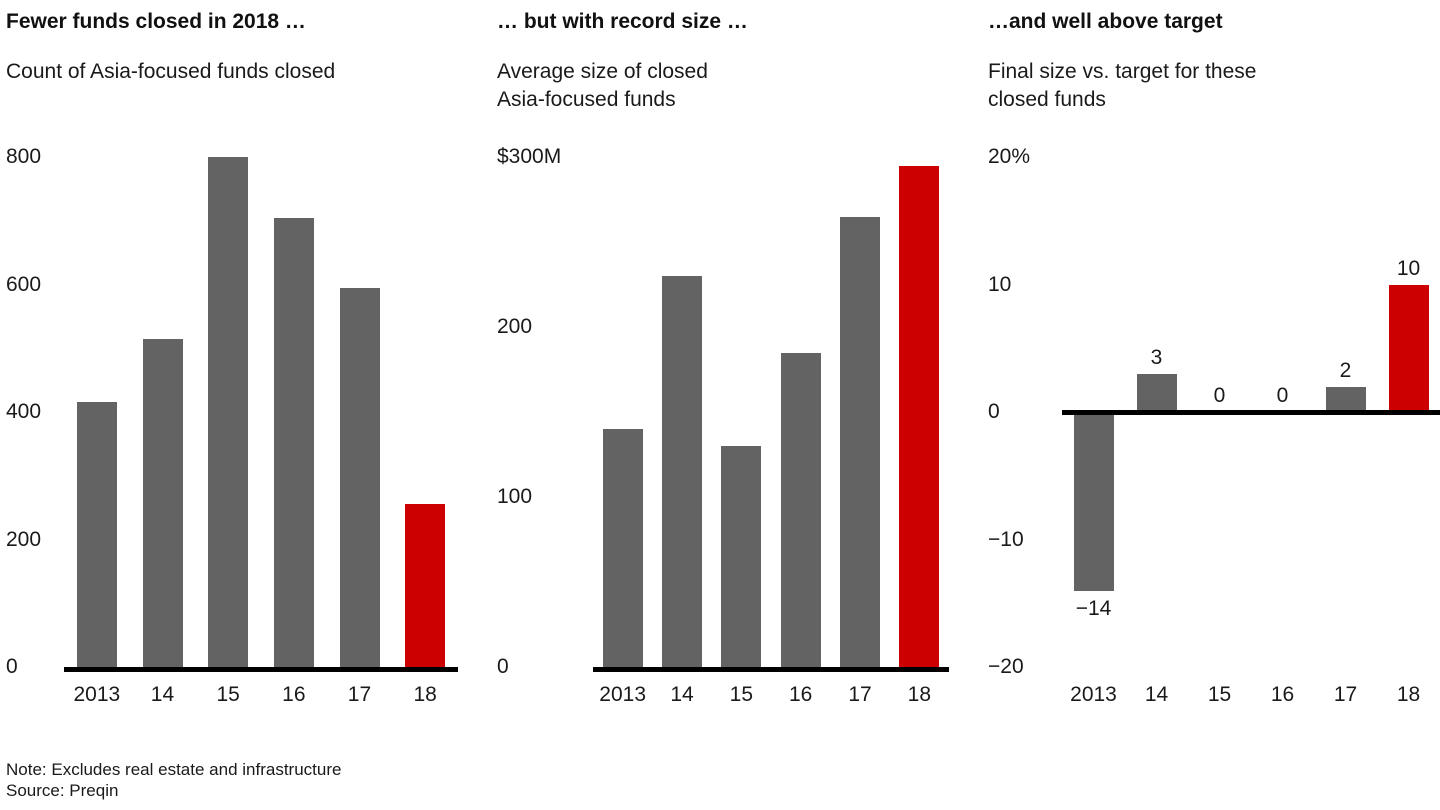  Describe the element at coordinates (1006, 666) in the screenshot. I see `y-tick-label: −20` at that location.